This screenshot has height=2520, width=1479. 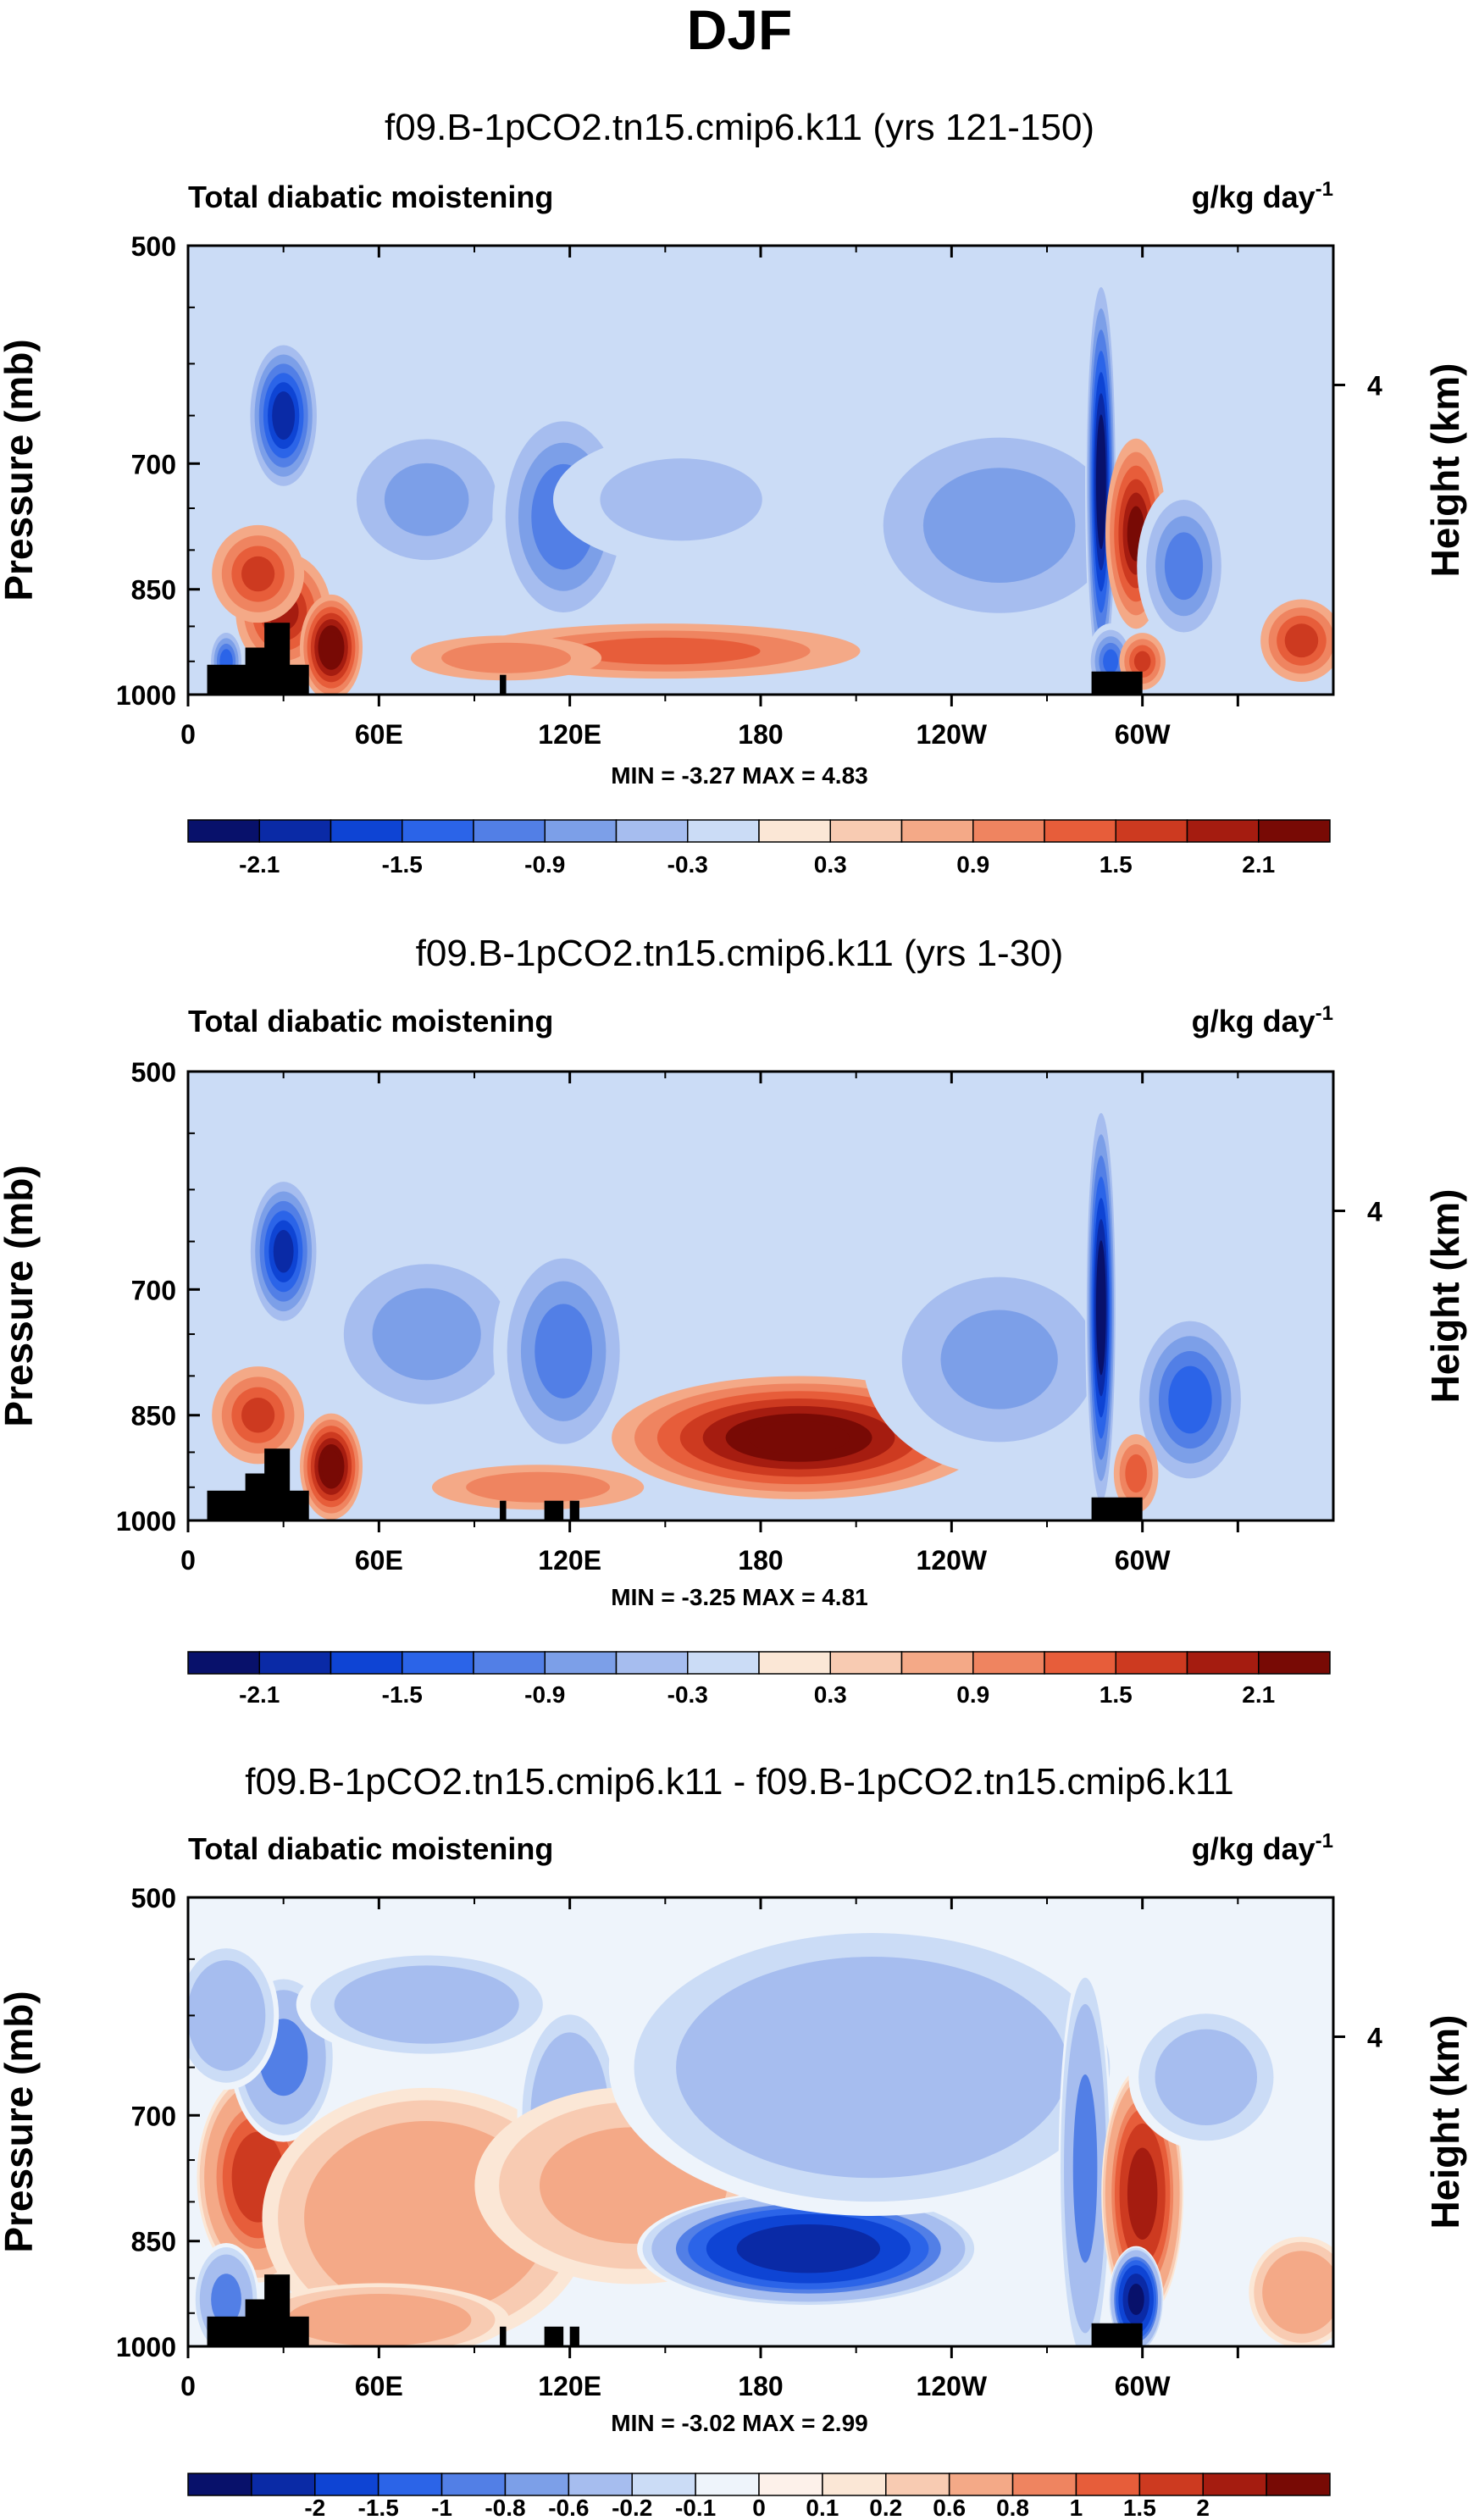 I want to click on colorbar-label-9: 0.2, so click(x=885, y=2507).